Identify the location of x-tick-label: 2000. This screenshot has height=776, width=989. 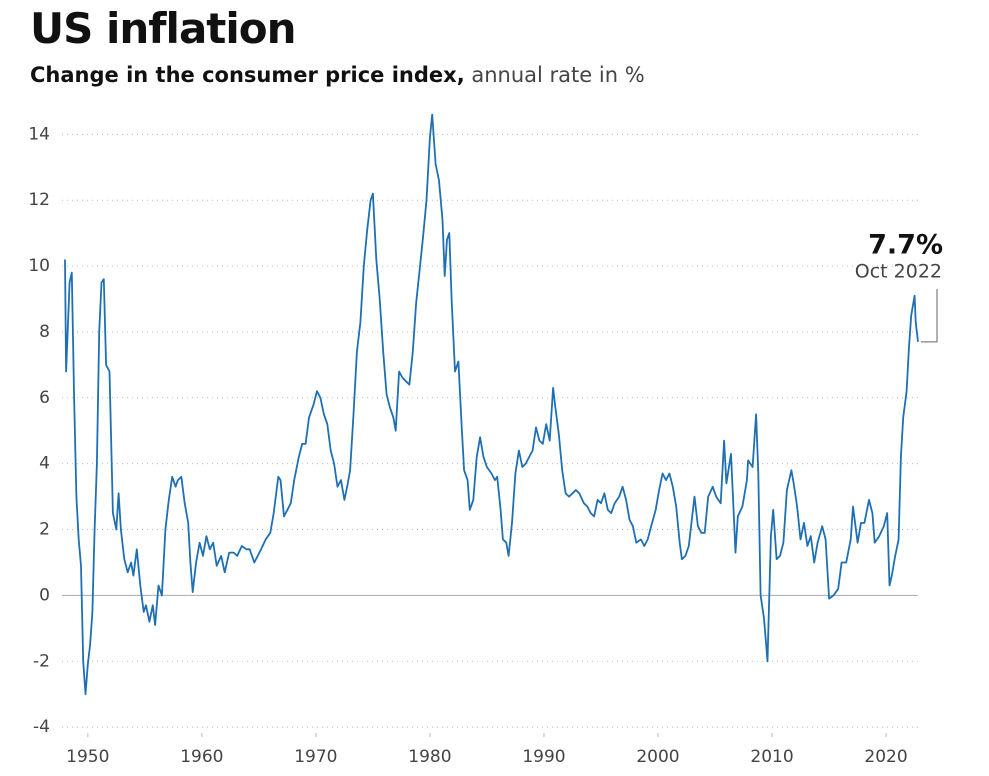
(657, 757).